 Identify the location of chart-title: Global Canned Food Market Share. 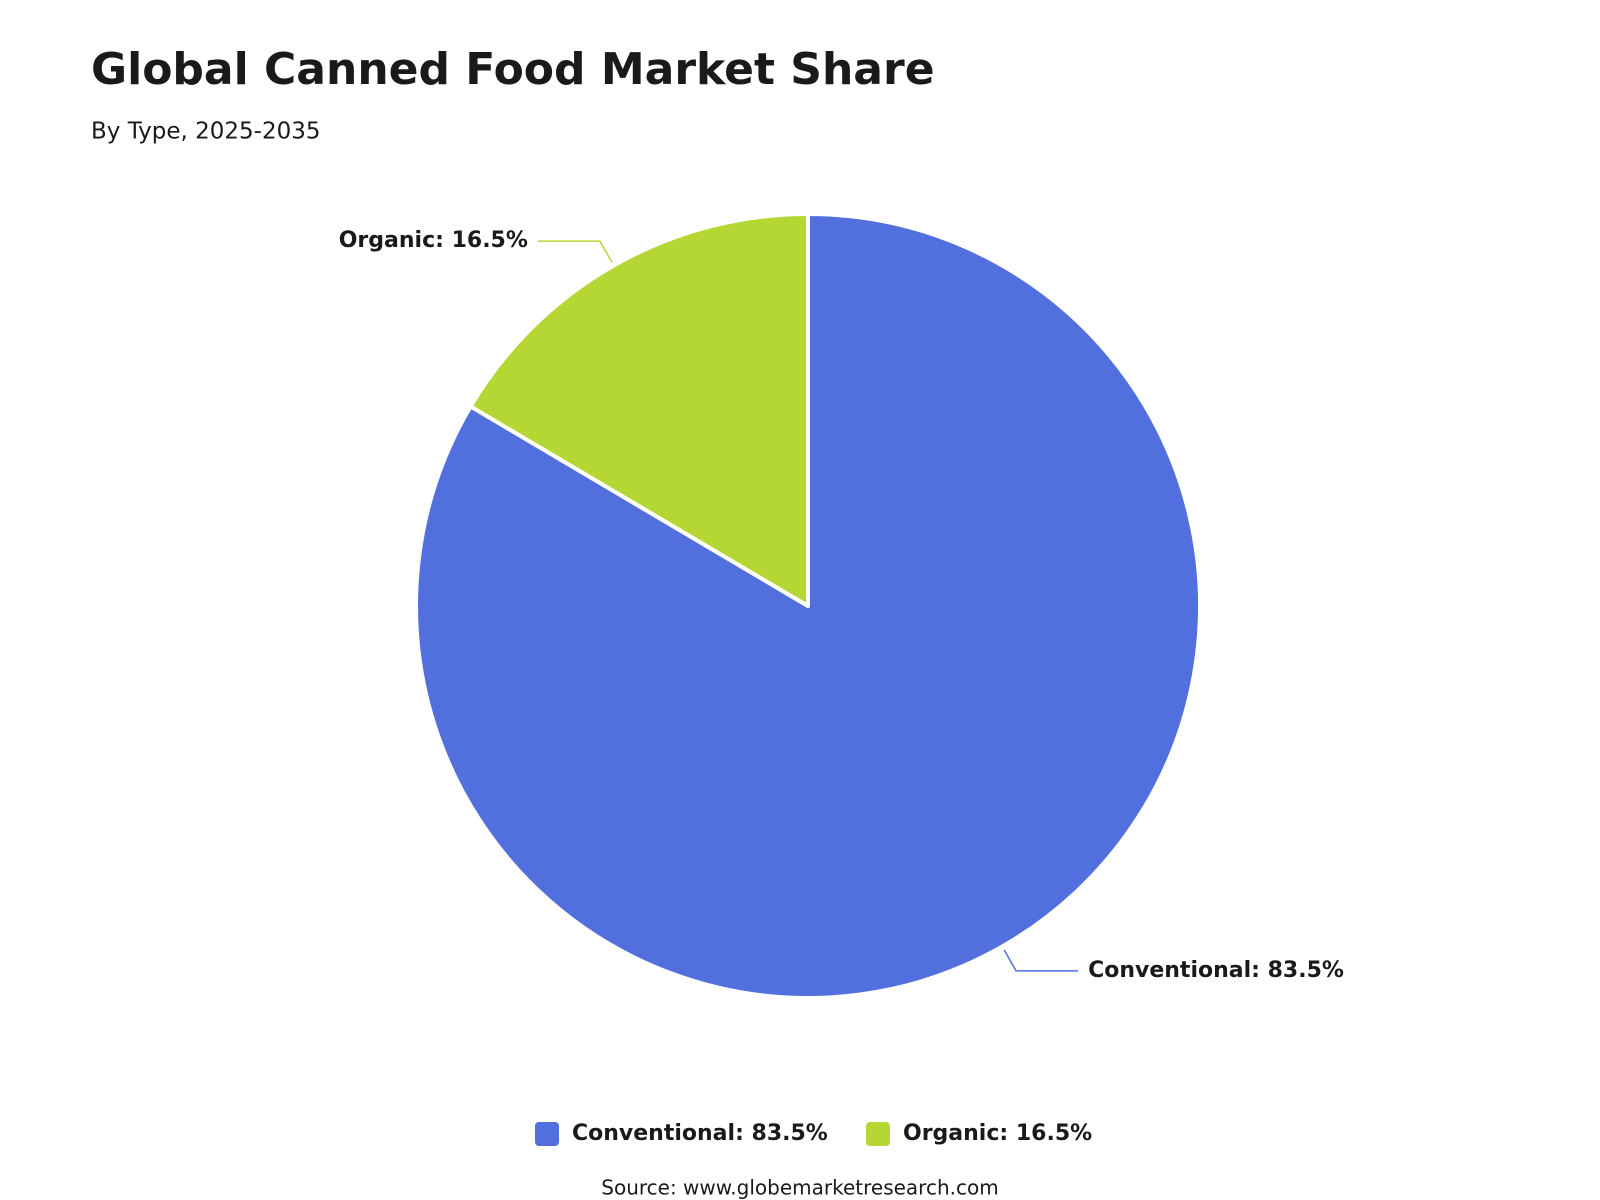
(513, 69).